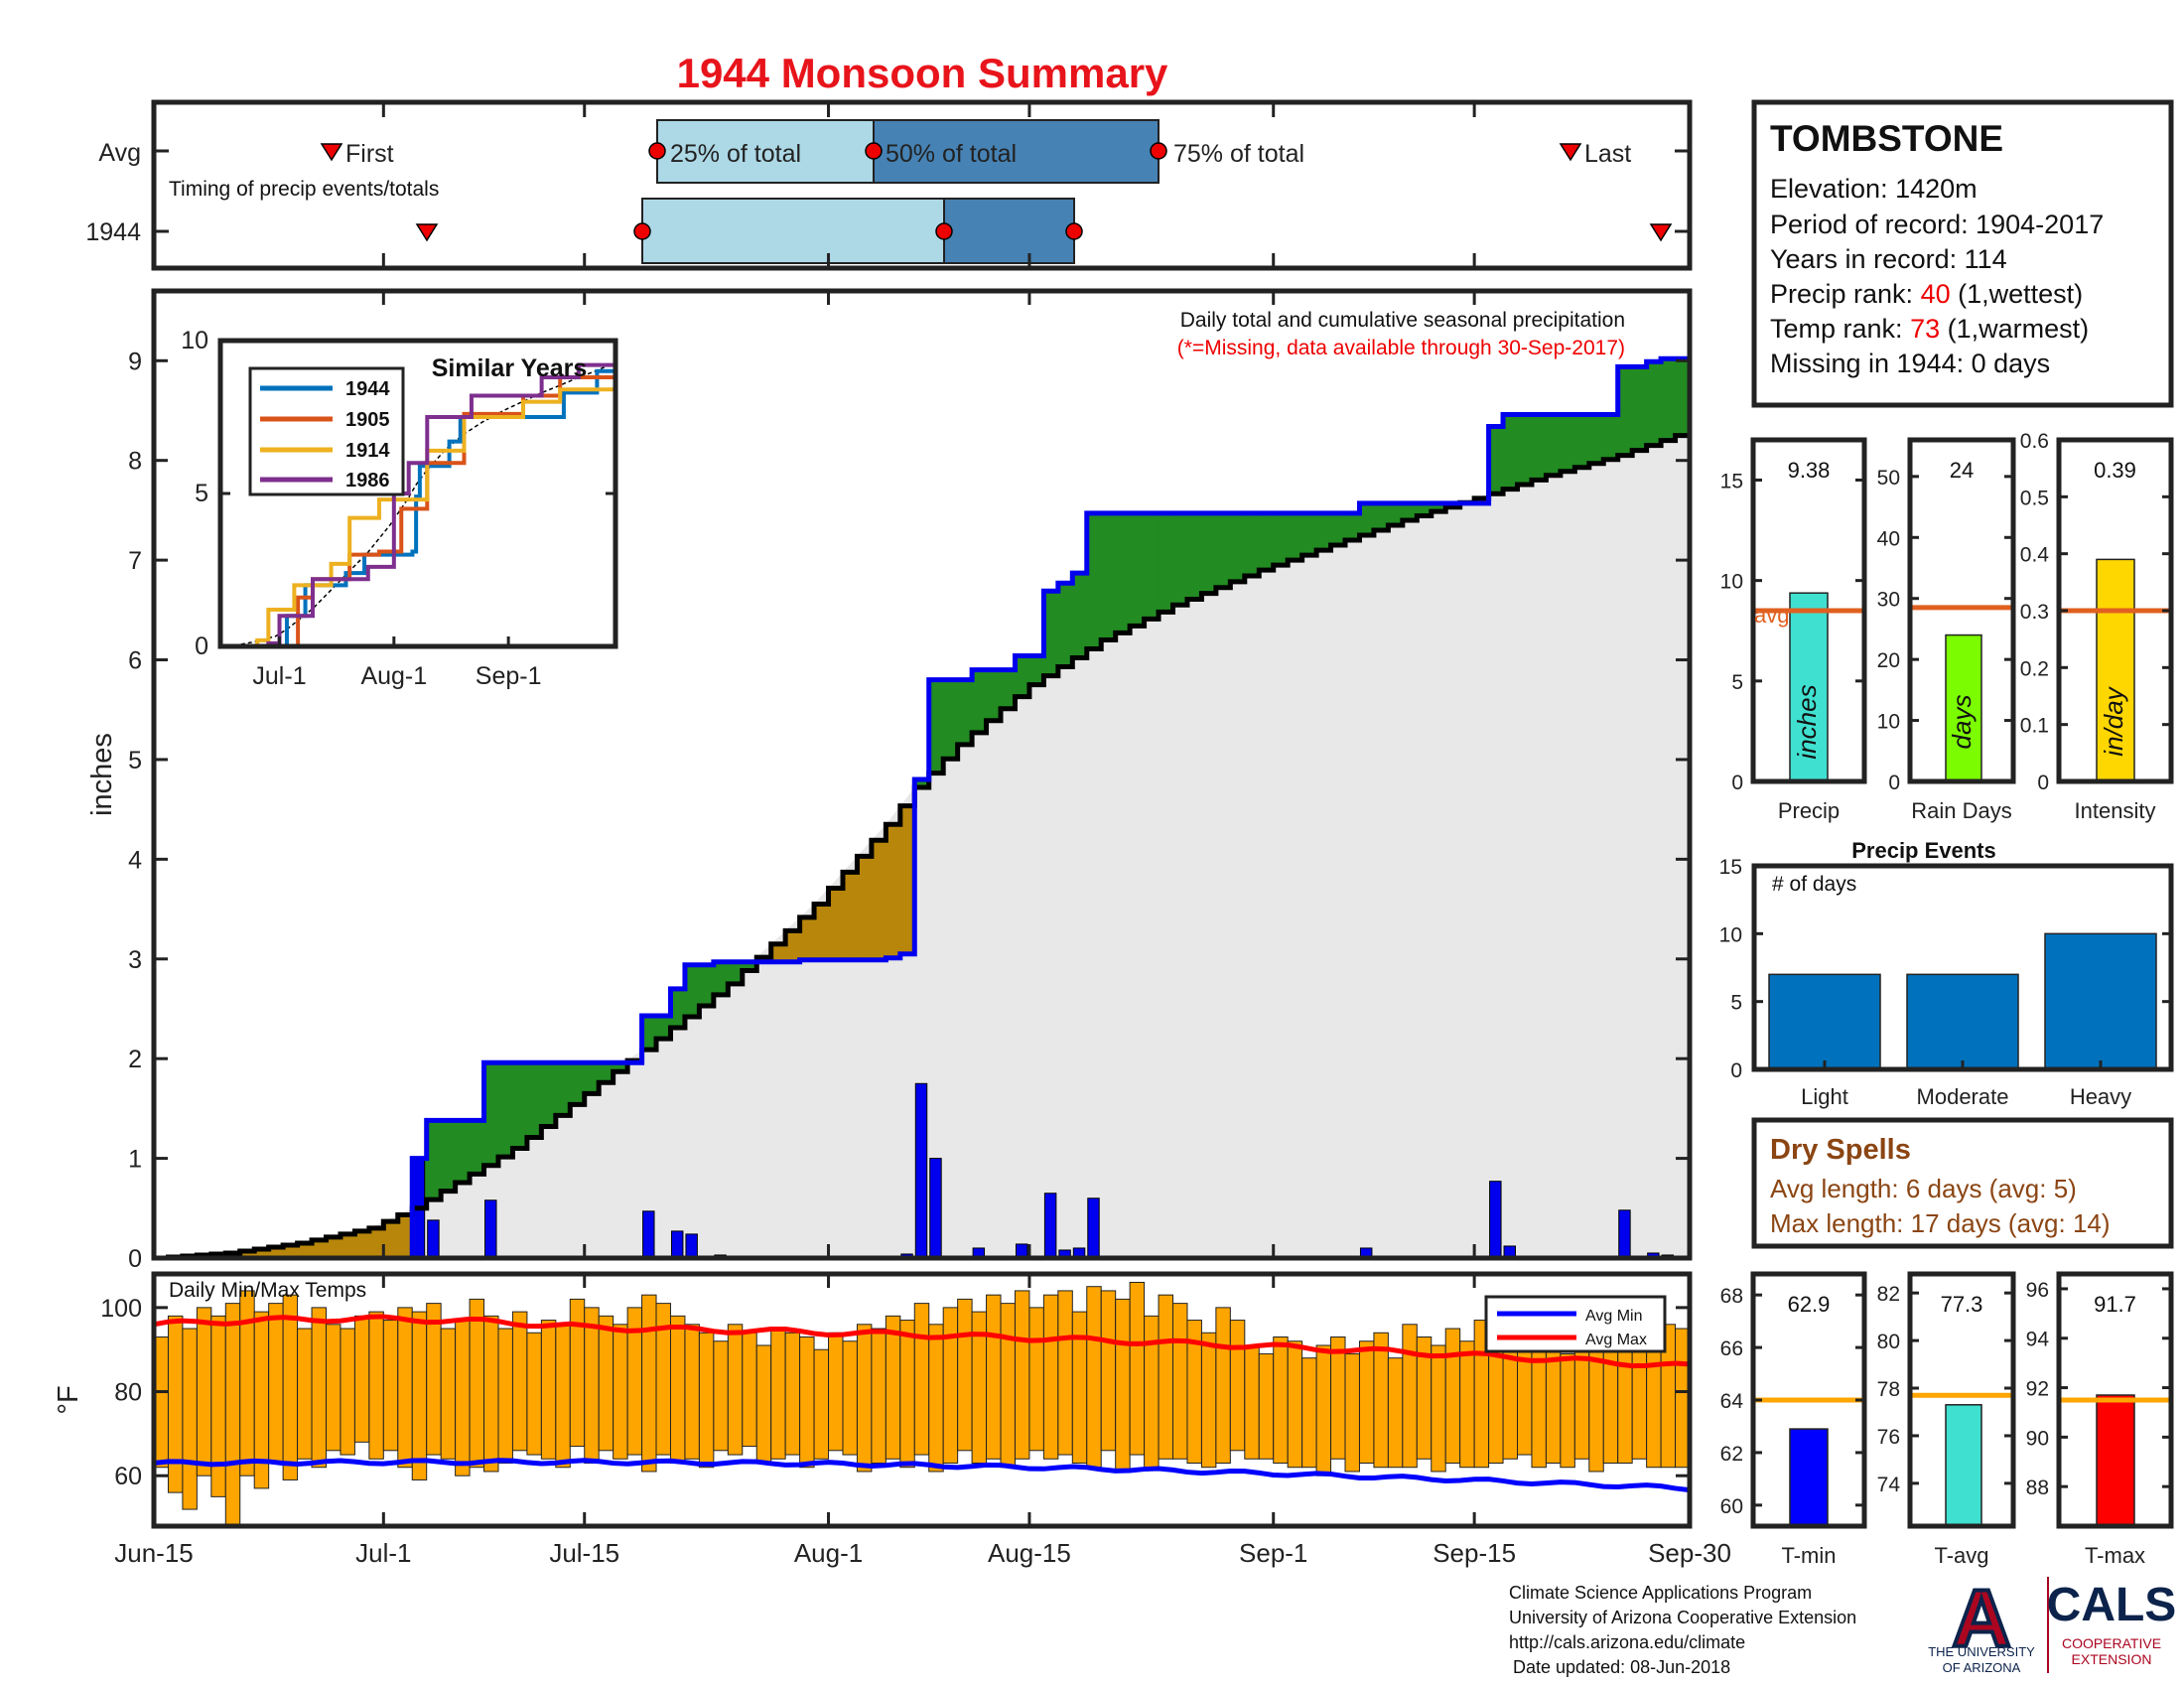  I want to click on timing-row-avg: Avg, so click(119, 153).